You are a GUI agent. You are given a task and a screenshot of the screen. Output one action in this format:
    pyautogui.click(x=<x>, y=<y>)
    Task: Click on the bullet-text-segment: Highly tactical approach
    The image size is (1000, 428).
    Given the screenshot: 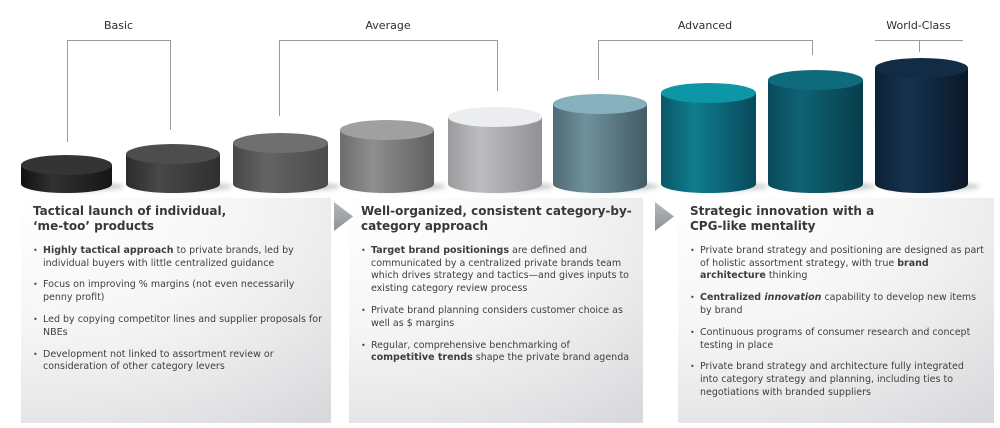 What is the action you would take?
    pyautogui.click(x=108, y=250)
    